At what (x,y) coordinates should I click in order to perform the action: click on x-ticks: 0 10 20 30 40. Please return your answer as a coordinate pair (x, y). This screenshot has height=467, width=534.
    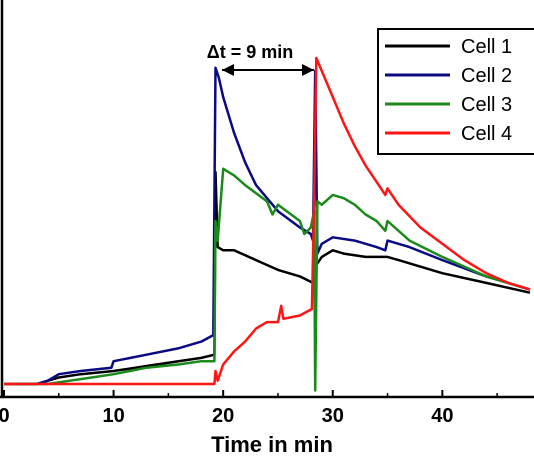
    Looking at the image, I should click on (249, 408).